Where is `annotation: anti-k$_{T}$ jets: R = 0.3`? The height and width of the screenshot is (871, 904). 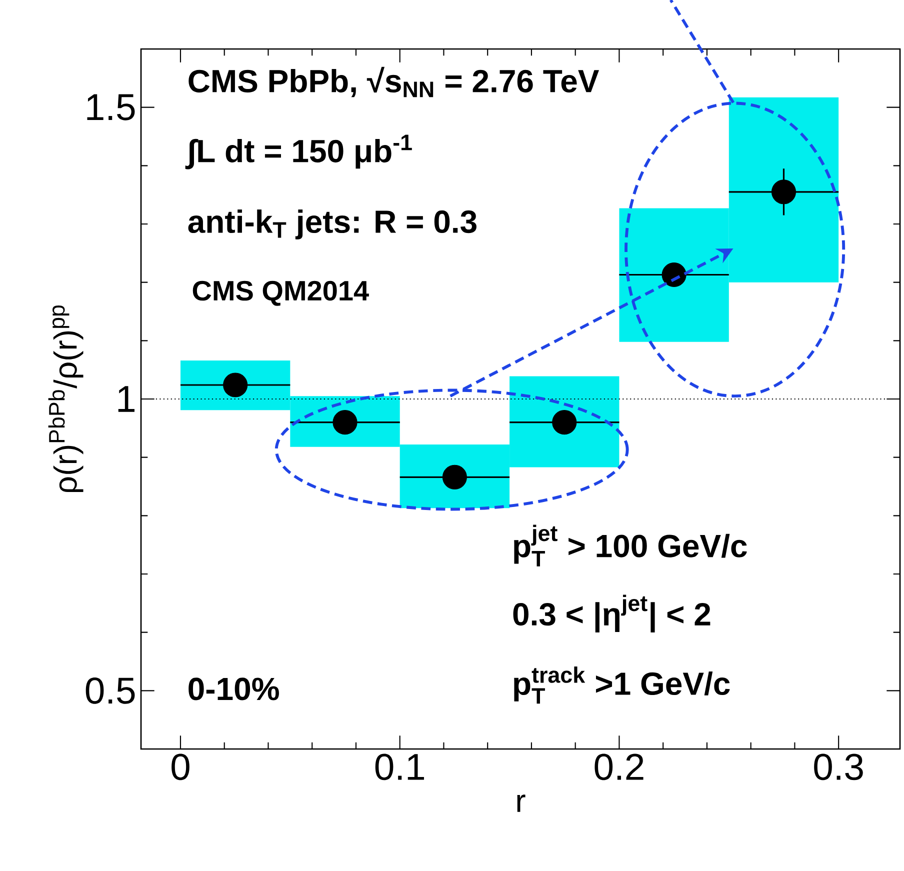
annotation: anti-k$_{T}$ jets: R = 0.3 is located at coordinates (332, 225).